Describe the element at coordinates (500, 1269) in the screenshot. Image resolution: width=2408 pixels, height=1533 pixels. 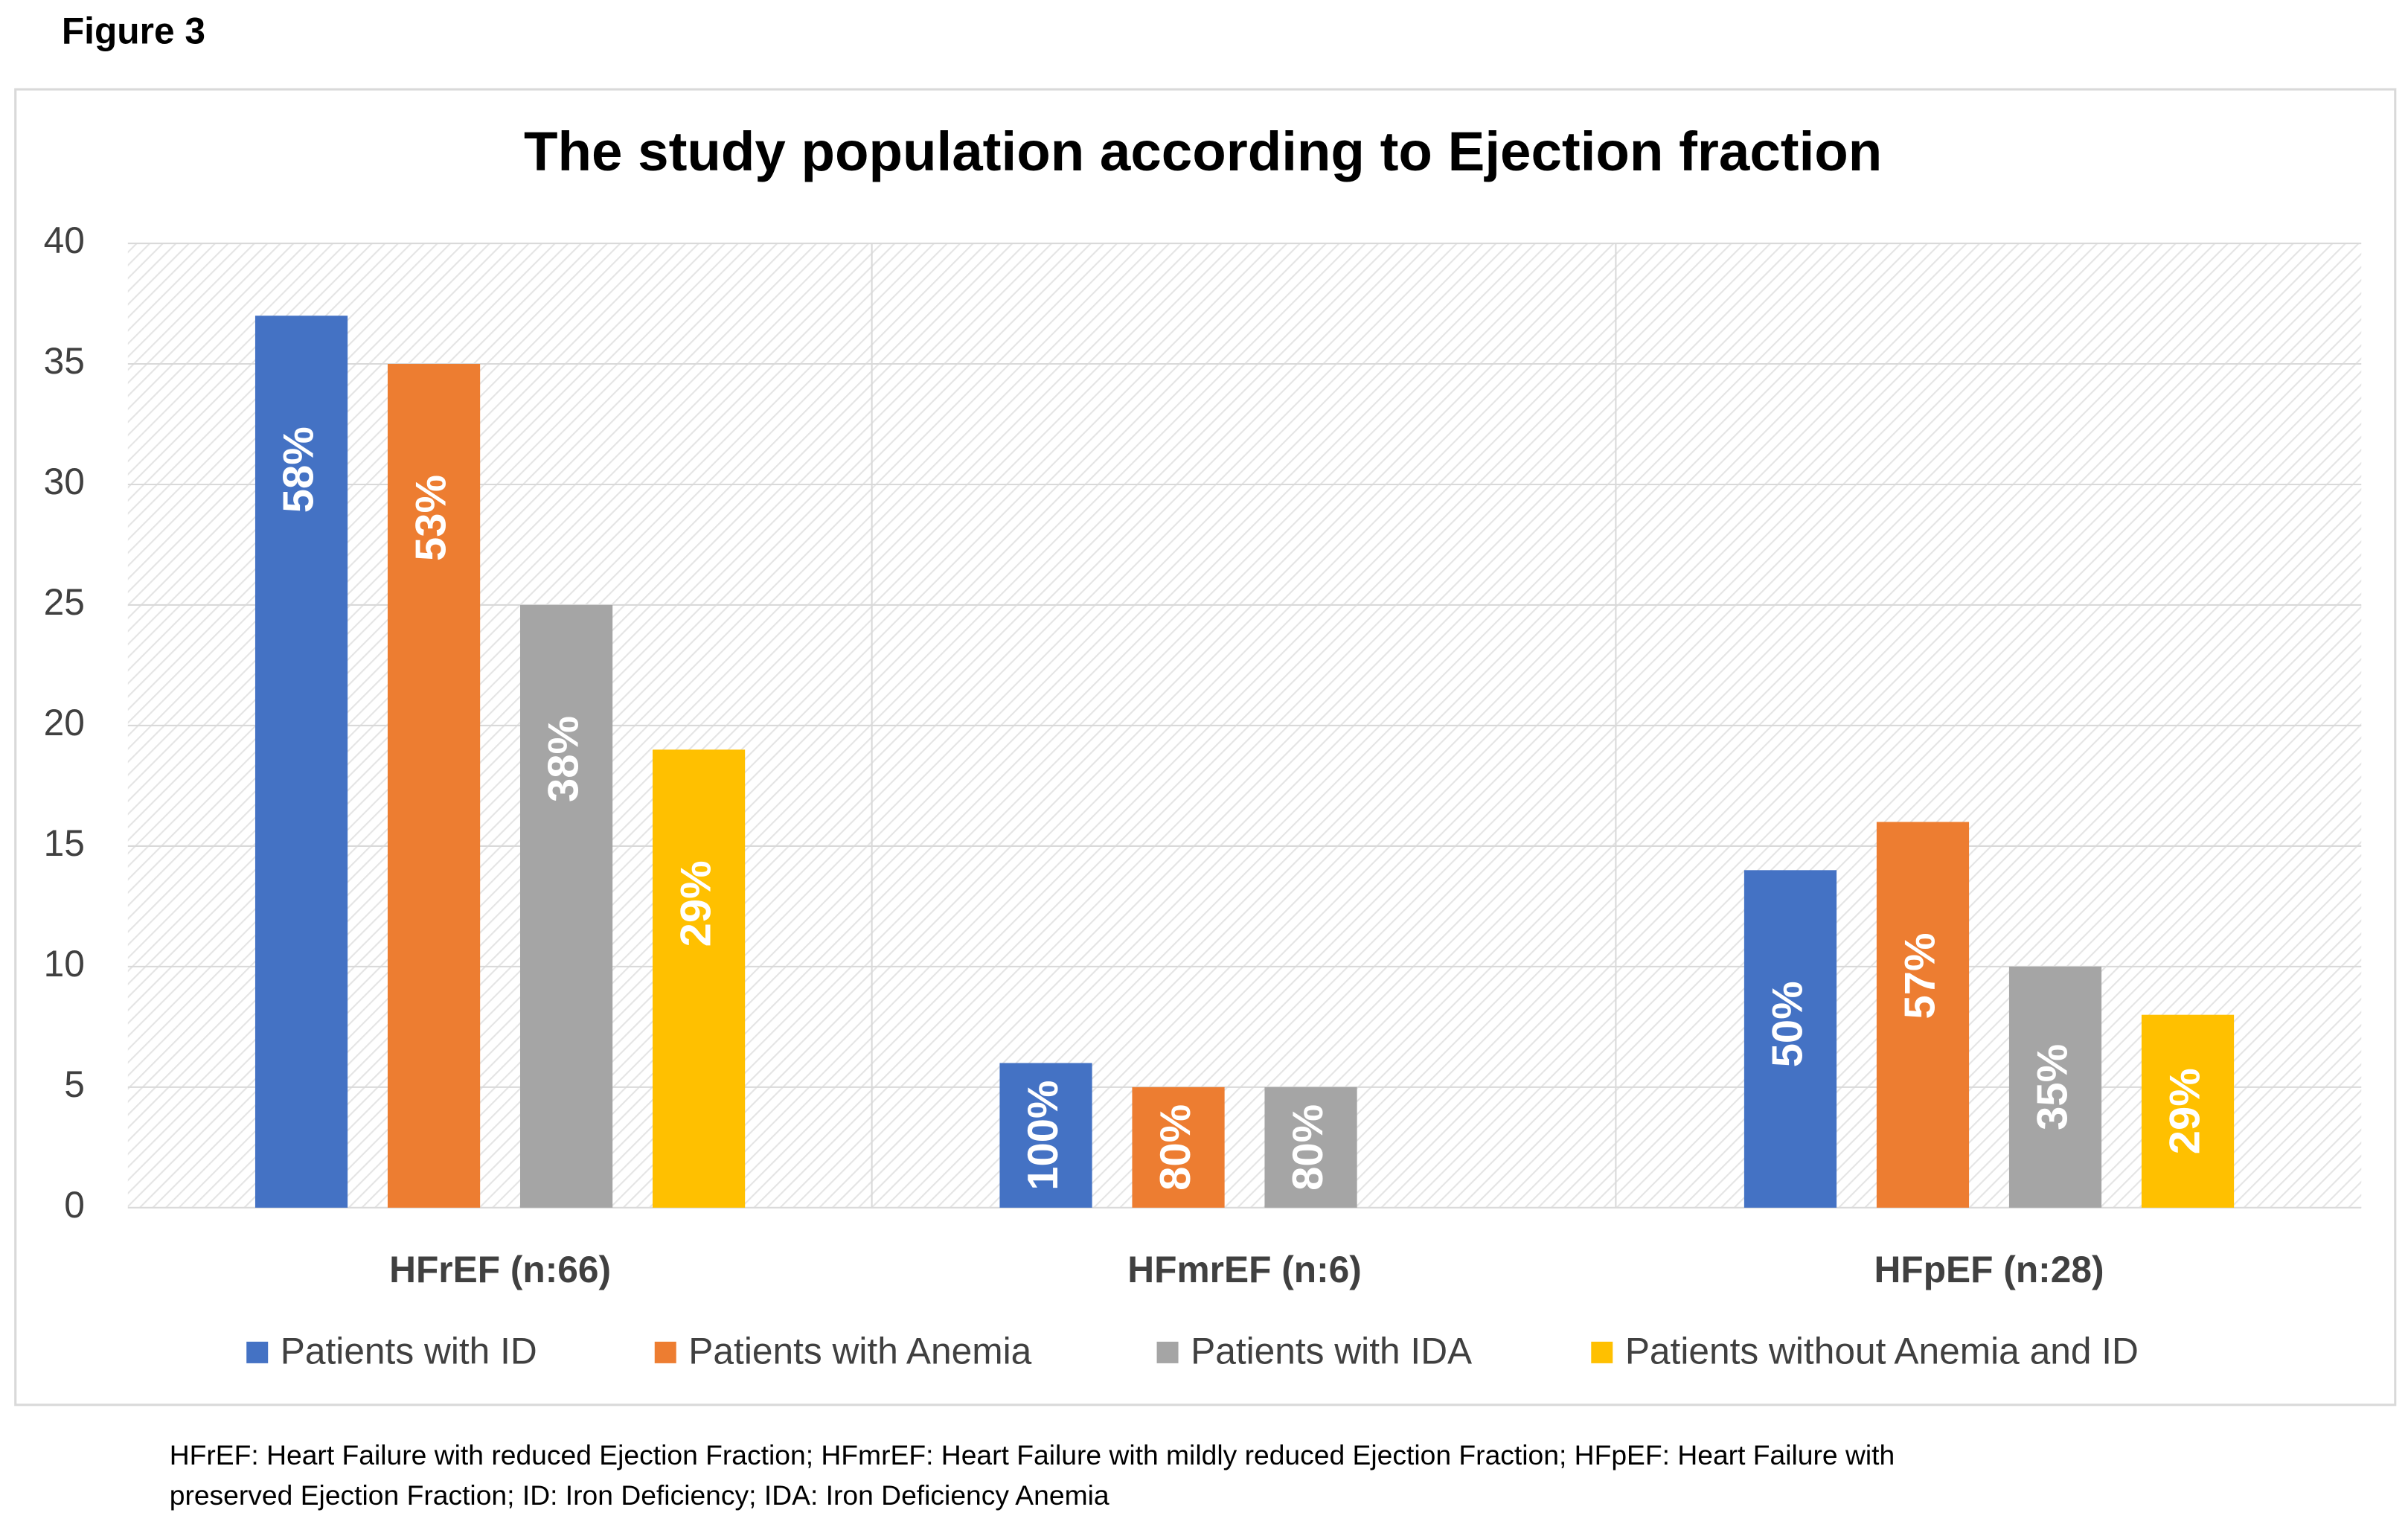
I see `x-tick-label: HFrEF (n:66)` at that location.